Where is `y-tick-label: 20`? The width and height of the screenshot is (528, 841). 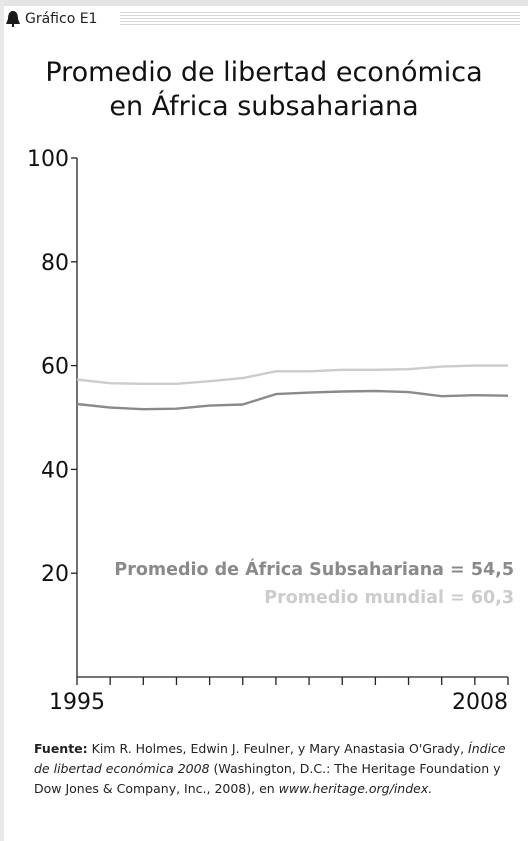 y-tick-label: 20 is located at coordinates (55, 574).